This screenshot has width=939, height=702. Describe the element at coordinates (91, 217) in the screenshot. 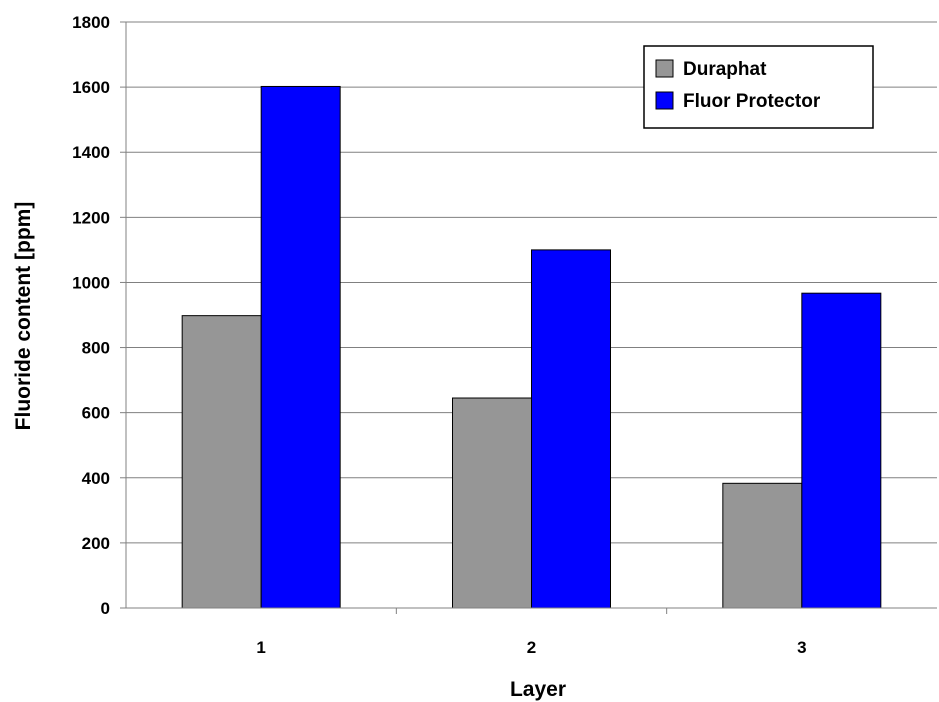

I see `y-tick-label: 1200` at that location.